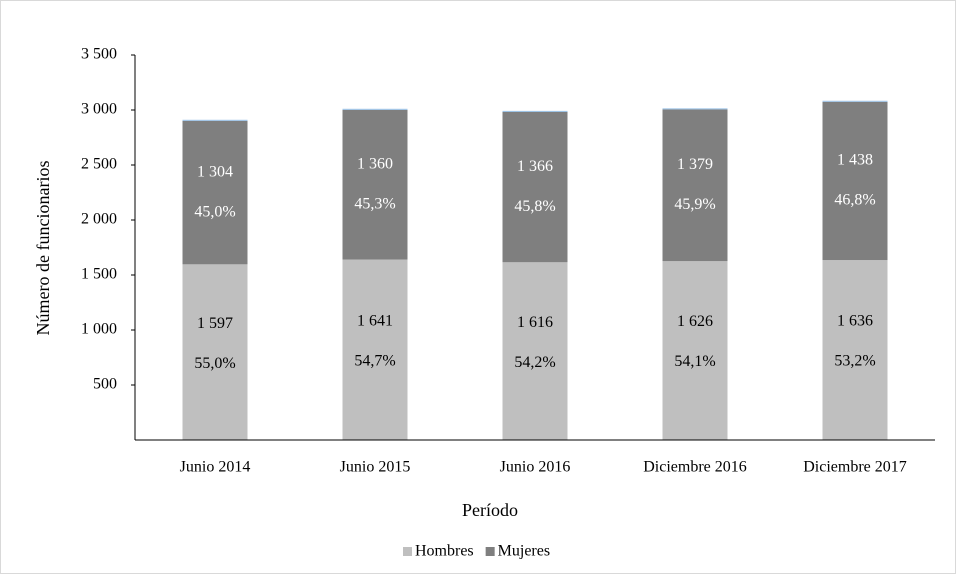 This screenshot has width=957, height=575. I want to click on x-tick-label: Junio 2015, so click(375, 467).